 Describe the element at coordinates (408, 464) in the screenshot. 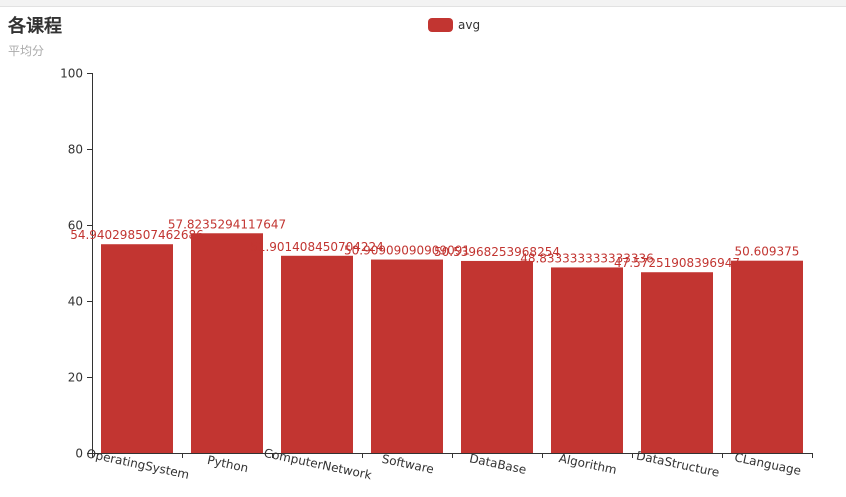

I see `x-tick-label: Software` at that location.